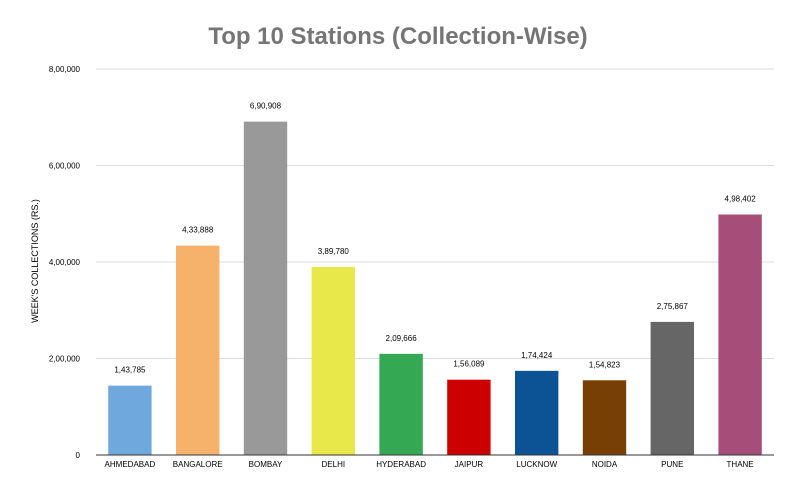  I want to click on bar-noida, so click(604, 417).